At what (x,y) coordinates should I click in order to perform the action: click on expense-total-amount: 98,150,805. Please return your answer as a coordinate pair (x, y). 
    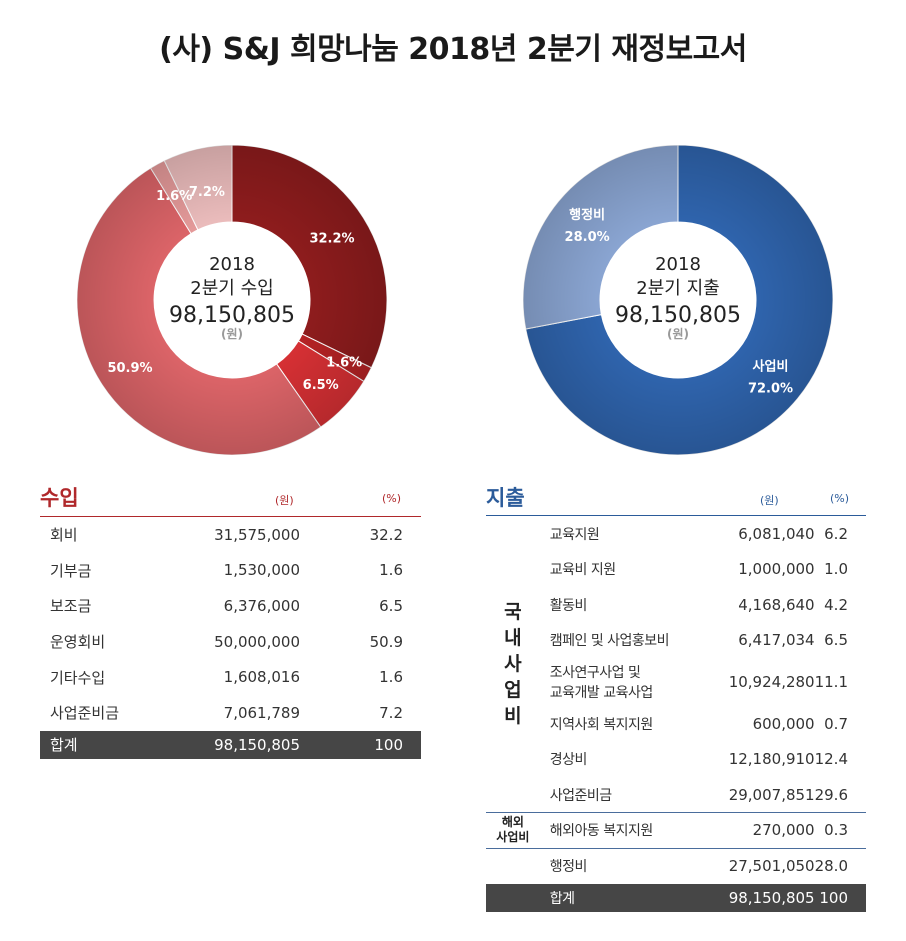
    Looking at the image, I should click on (771, 897).